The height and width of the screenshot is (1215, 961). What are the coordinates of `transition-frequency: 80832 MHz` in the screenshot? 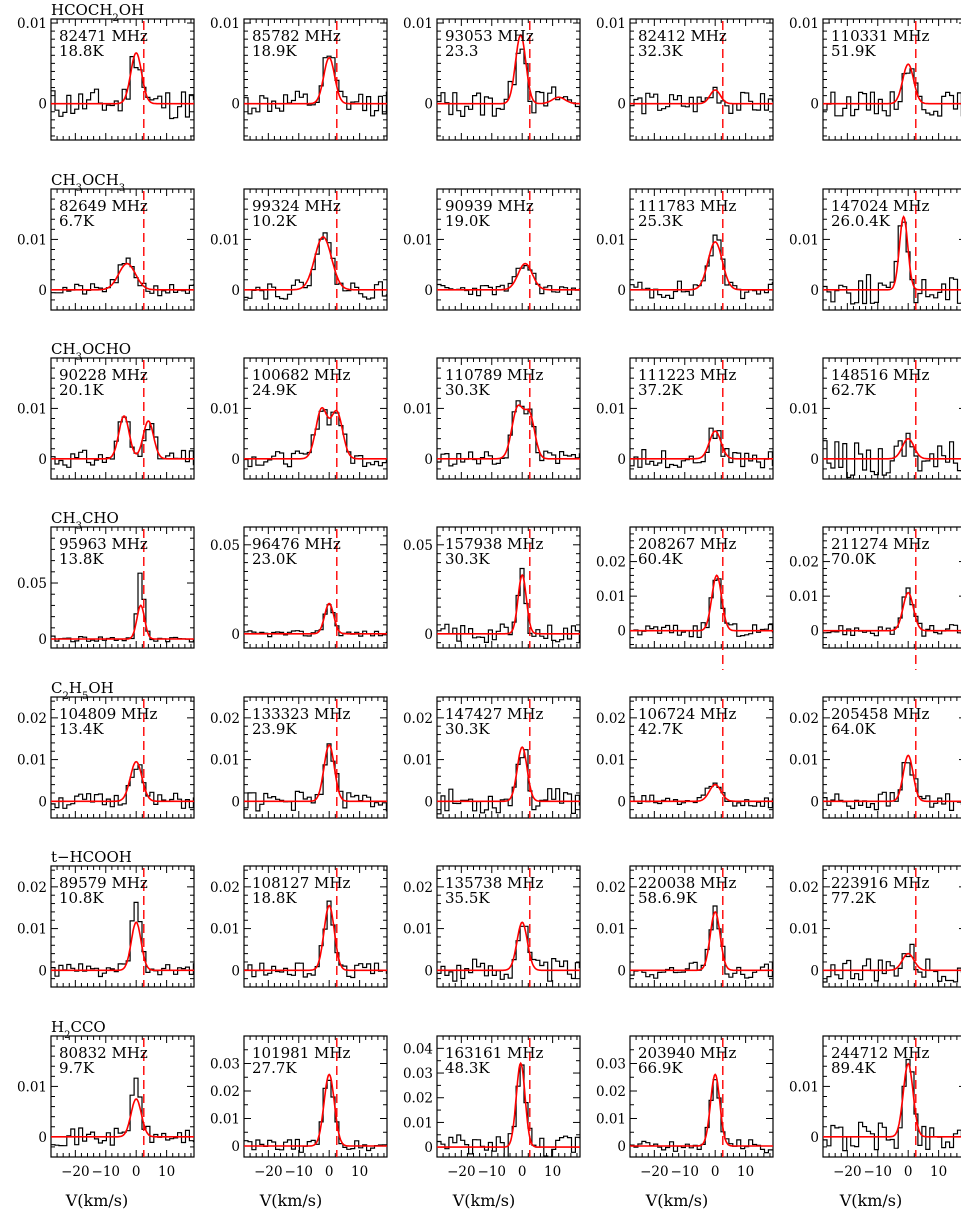 It's located at (103, 1053).